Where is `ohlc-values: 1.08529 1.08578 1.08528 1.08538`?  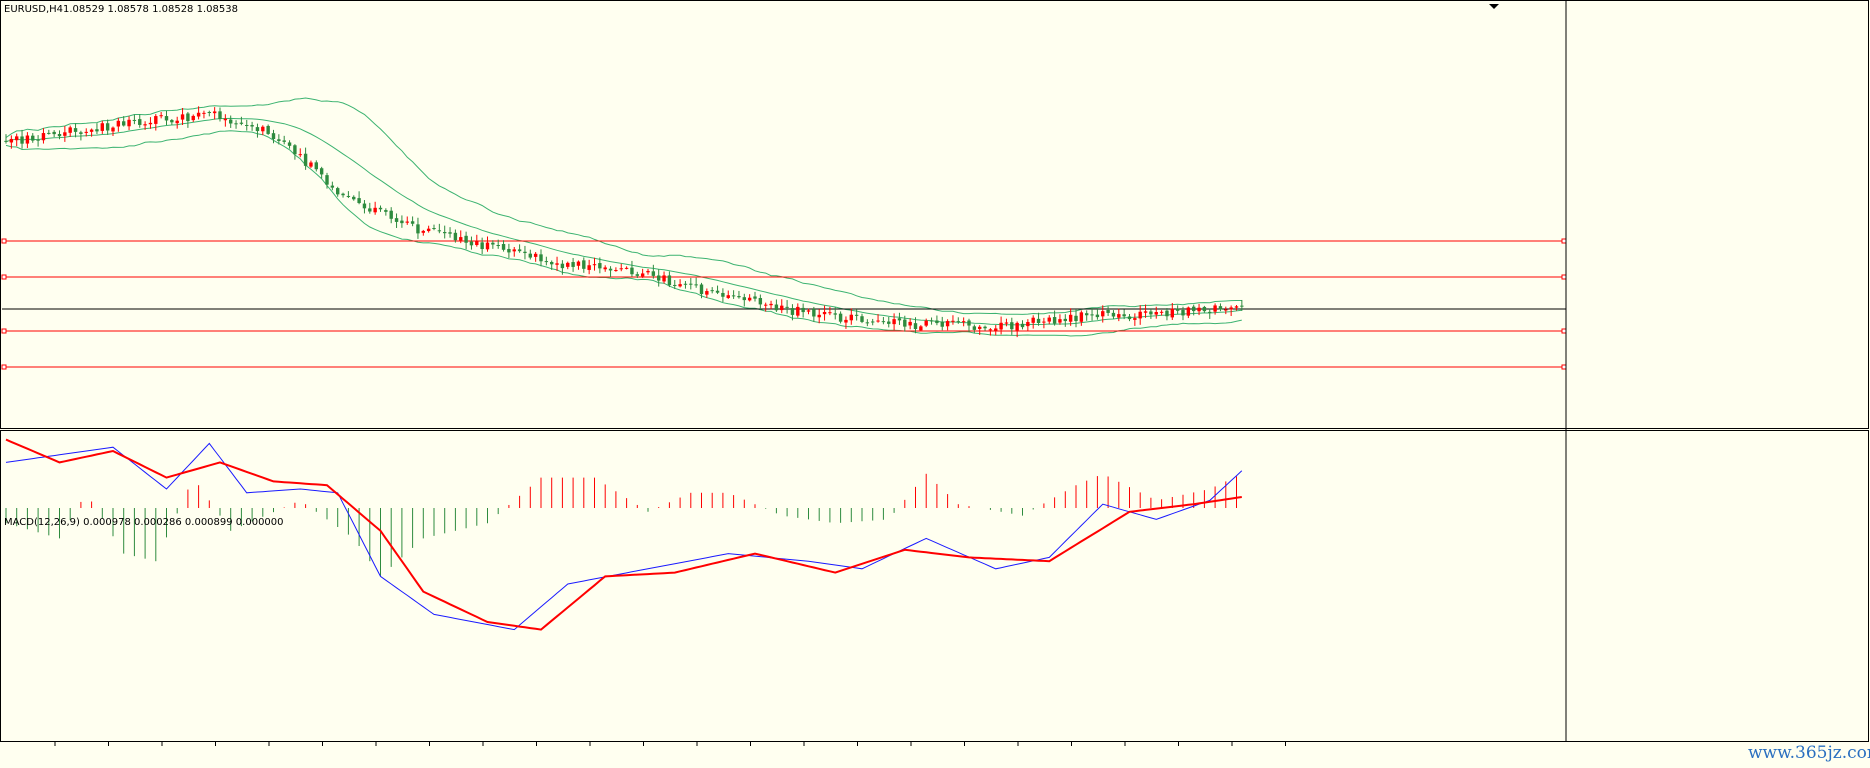
ohlc-values: 1.08529 1.08578 1.08528 1.08538 is located at coordinates (150, 9).